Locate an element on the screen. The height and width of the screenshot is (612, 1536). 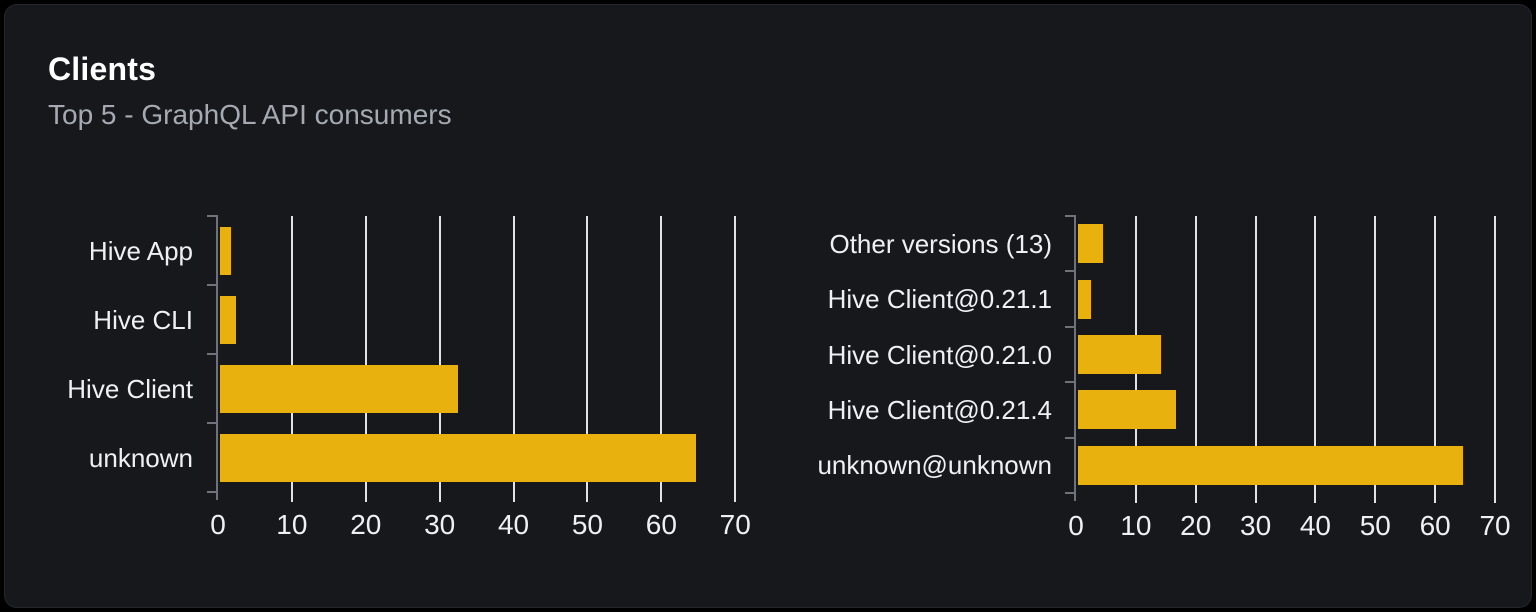
category-label: Hive Client@0.21.4 is located at coordinates (939, 409).